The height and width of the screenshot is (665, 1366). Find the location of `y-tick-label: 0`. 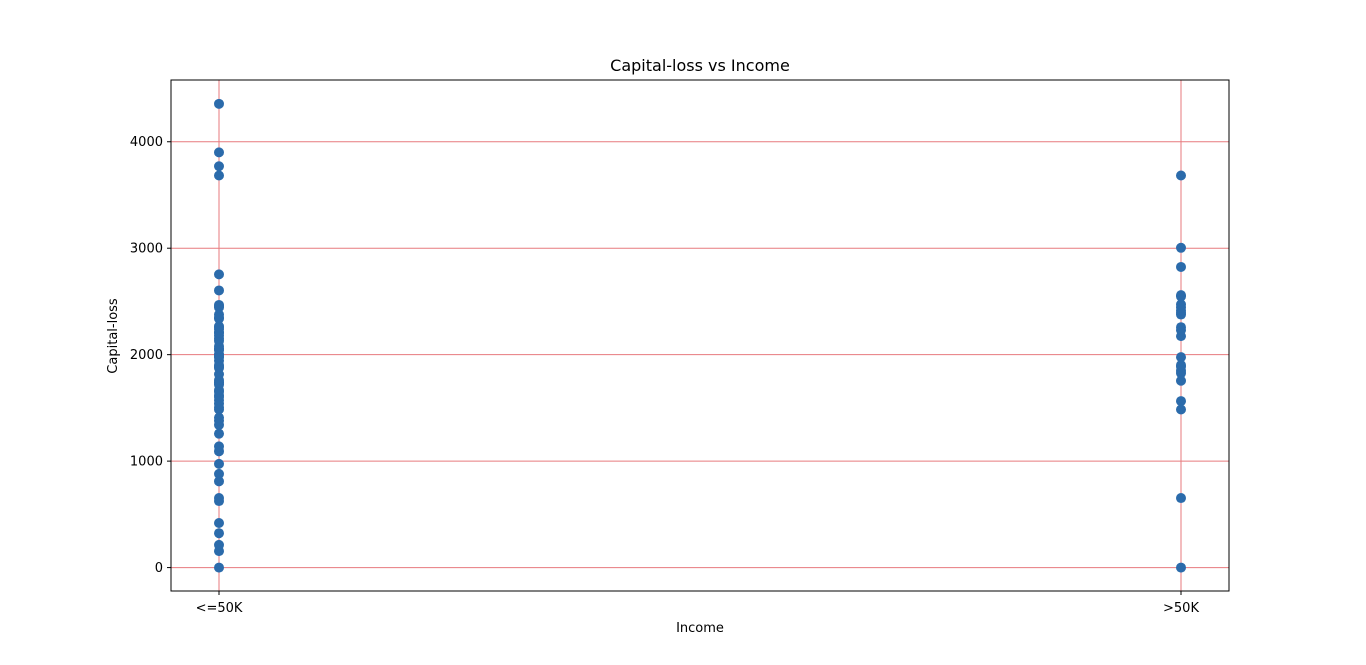

y-tick-label: 0 is located at coordinates (159, 568).